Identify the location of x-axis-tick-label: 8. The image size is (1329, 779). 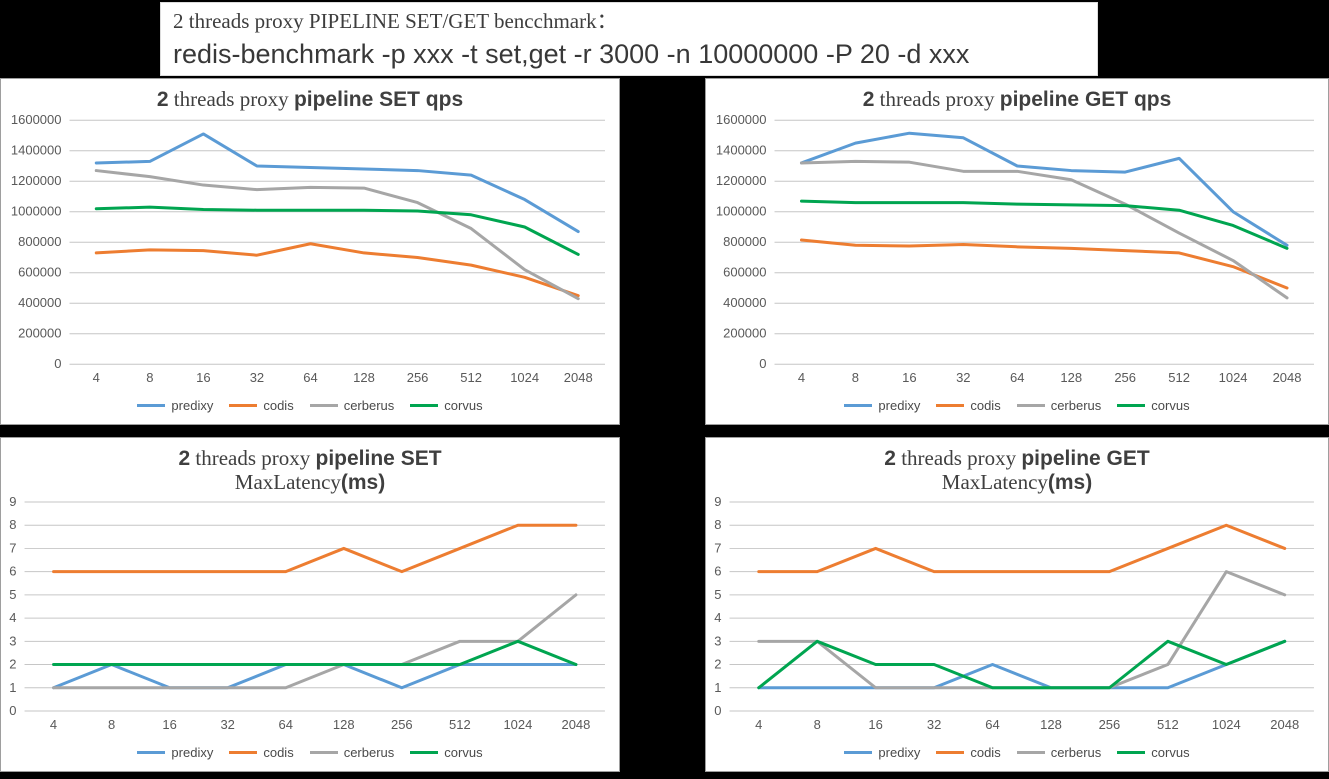
(855, 377).